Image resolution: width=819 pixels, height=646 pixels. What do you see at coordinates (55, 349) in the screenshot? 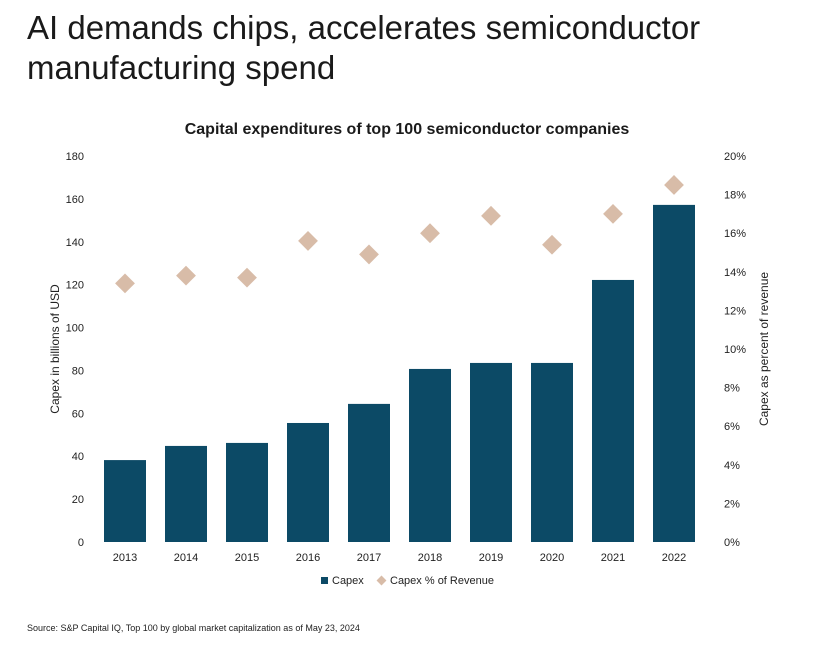
I see `y-axis-label: Capex in billions of USD` at bounding box center [55, 349].